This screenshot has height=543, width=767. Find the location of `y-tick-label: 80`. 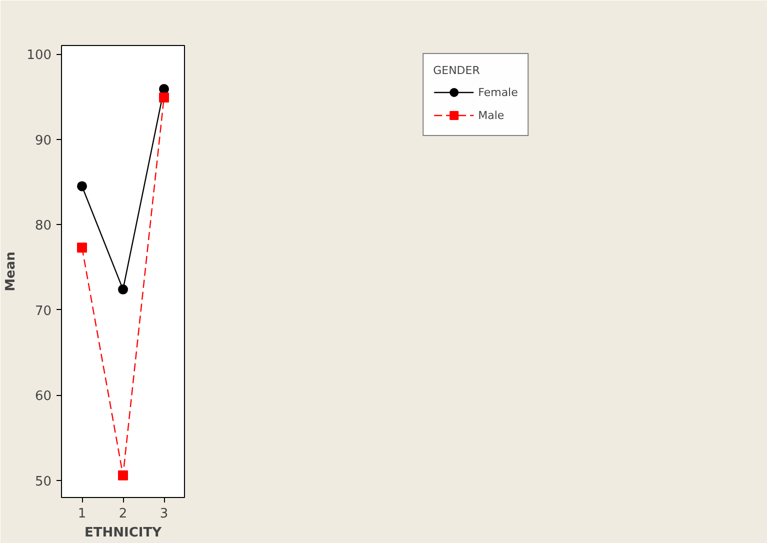

y-tick-label: 80 is located at coordinates (43, 226).